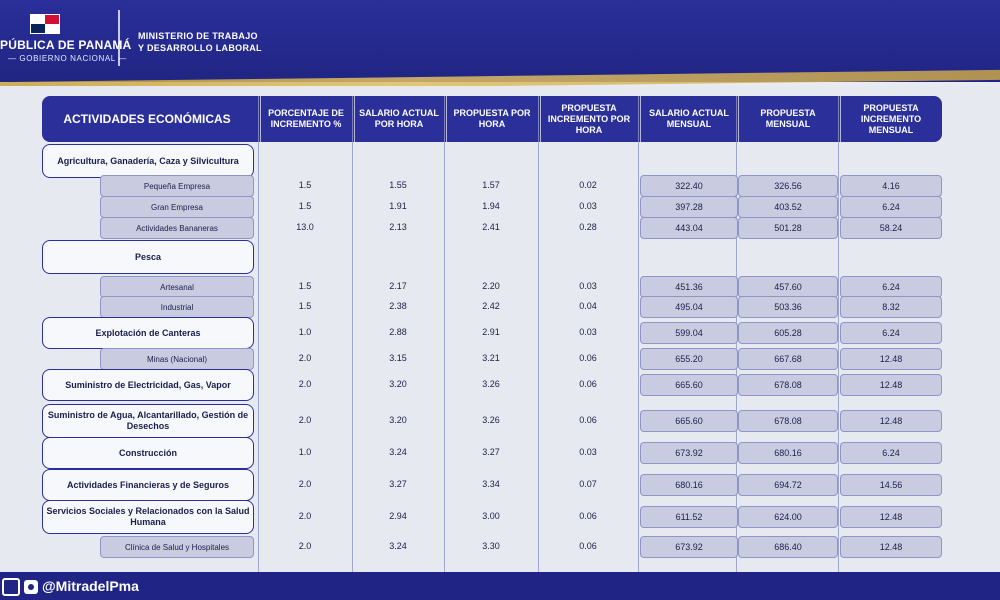 The image size is (1000, 600). Describe the element at coordinates (119, 38) in the screenshot. I see `header-divider` at that location.